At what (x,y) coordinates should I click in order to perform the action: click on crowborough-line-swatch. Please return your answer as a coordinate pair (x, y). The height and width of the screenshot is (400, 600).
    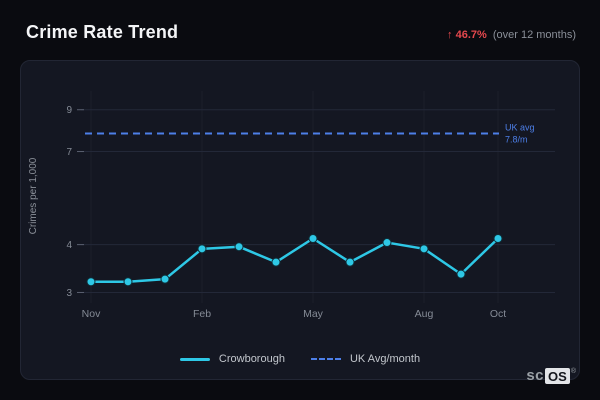
    Looking at the image, I should click on (194, 359).